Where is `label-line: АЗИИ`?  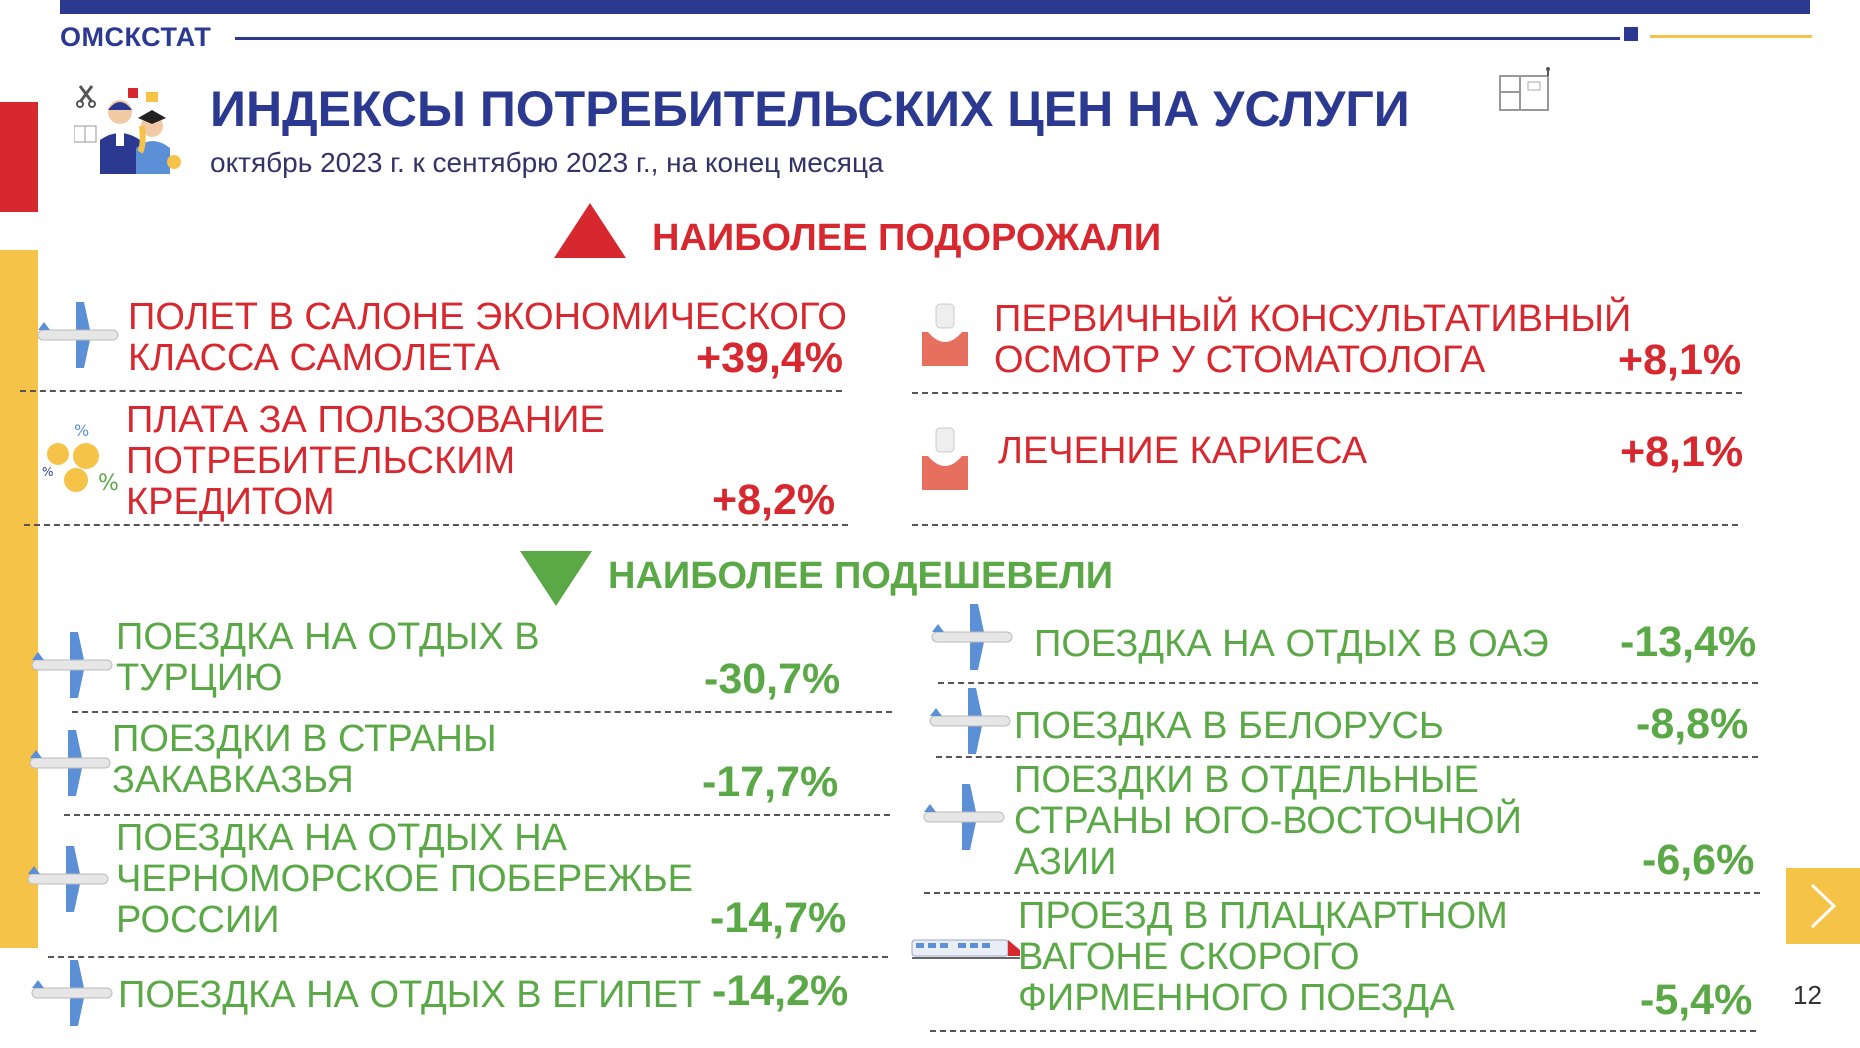 label-line: АЗИИ is located at coordinates (1065, 862).